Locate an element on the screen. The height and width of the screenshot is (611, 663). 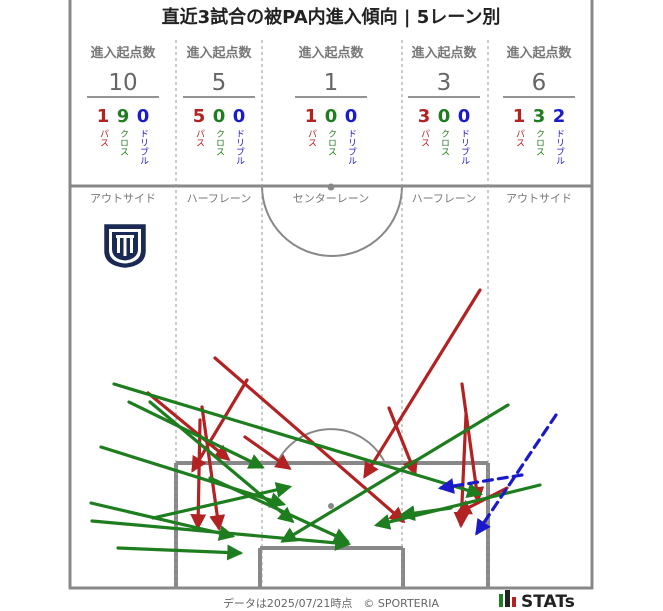
lane-dribble-count: 2 is located at coordinates (559, 116).